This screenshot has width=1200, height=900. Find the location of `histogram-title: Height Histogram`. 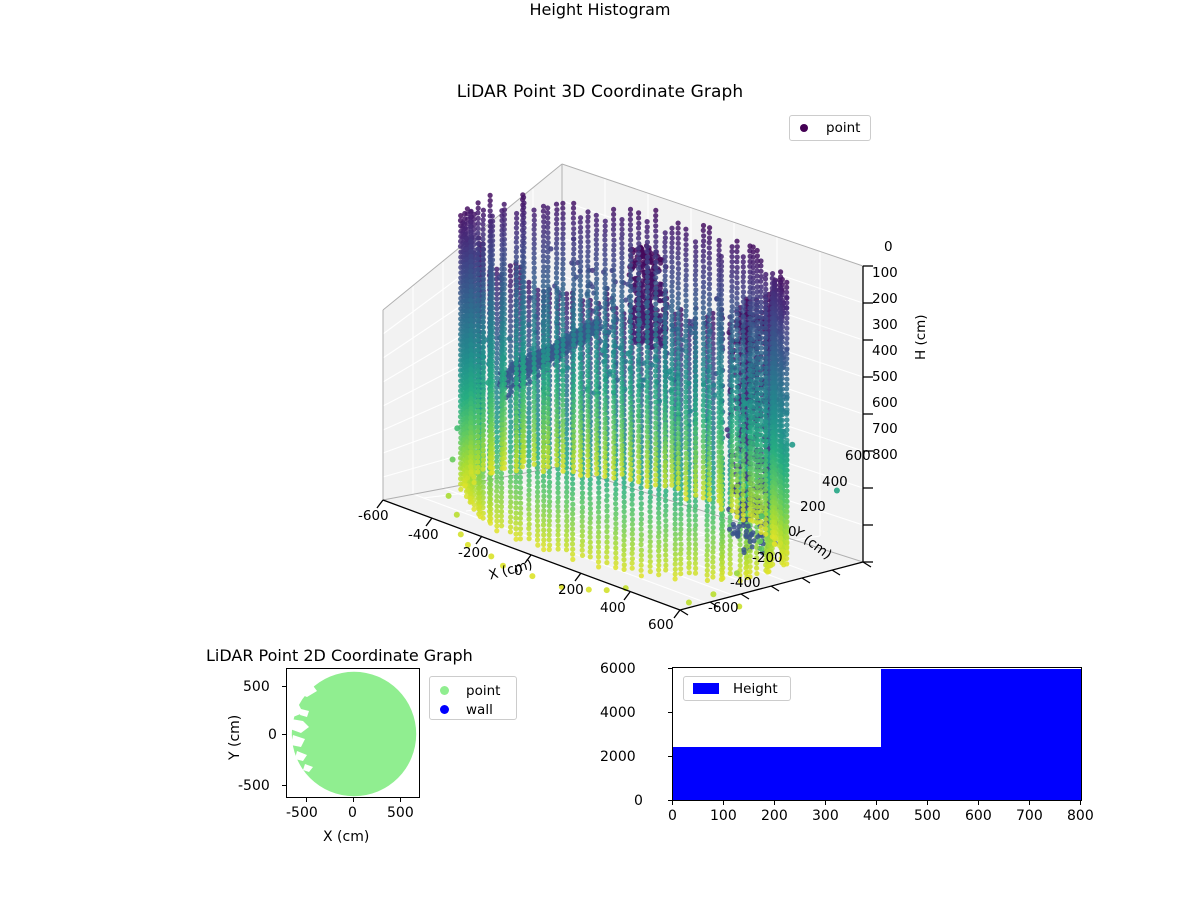

histogram-title: Height Histogram is located at coordinates (600, 9).